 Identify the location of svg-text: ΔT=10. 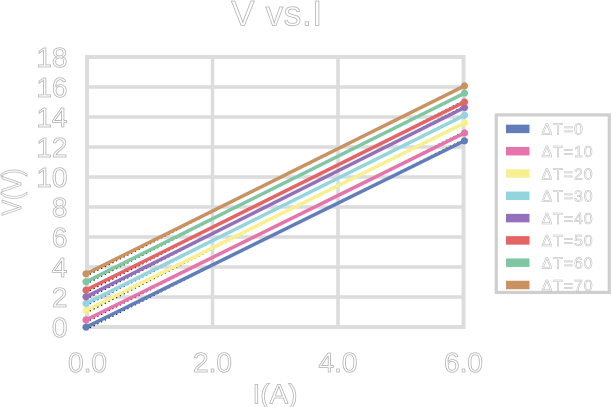
(568, 152).